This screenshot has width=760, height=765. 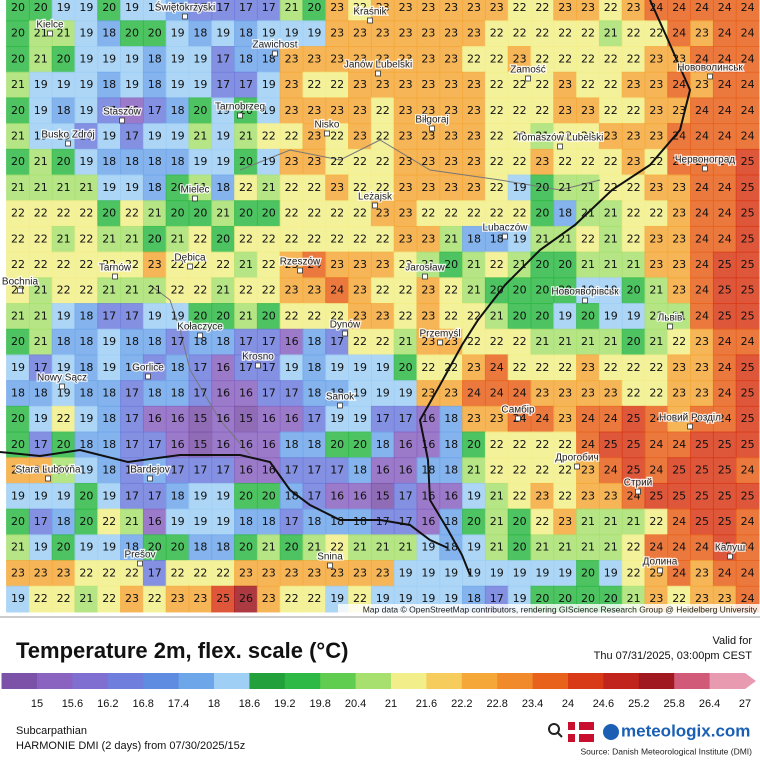 I want to click on temp-value: 25, so click(x=748, y=444).